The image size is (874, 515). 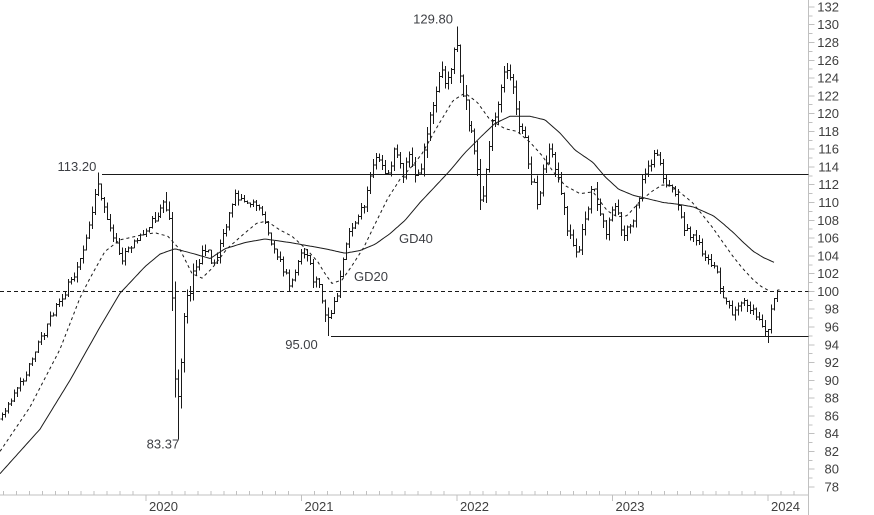 What do you see at coordinates (828, 24) in the screenshot?
I see `y-tick-label: 130` at bounding box center [828, 24].